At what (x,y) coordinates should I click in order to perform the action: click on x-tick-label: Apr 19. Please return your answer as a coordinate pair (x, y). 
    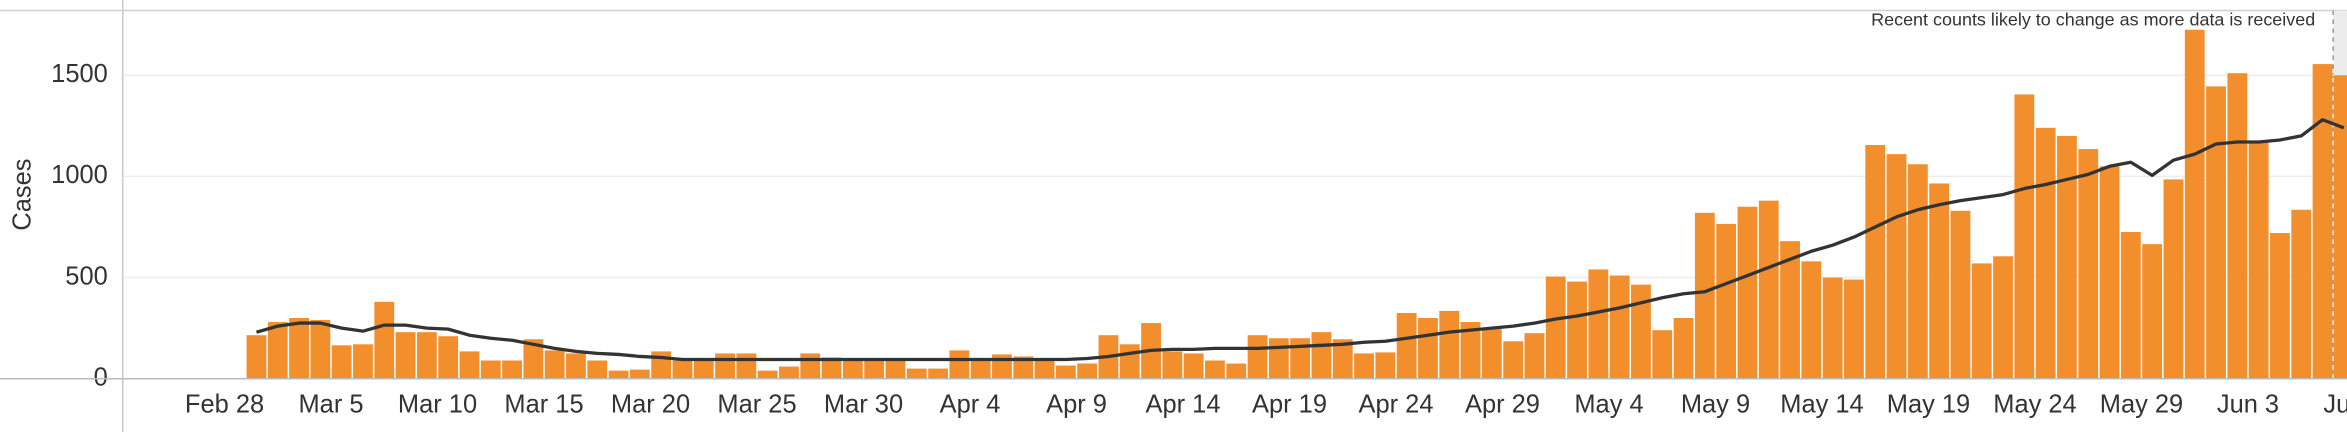
    Looking at the image, I should click on (1289, 404).